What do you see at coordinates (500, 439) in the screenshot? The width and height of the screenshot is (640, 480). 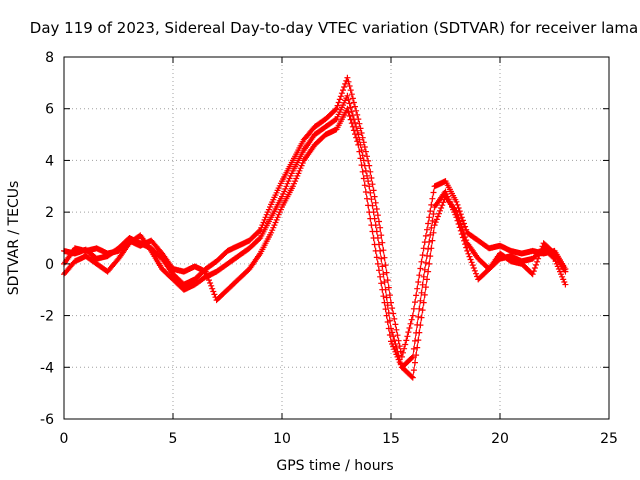 I see `x-tick-label: 20` at bounding box center [500, 439].